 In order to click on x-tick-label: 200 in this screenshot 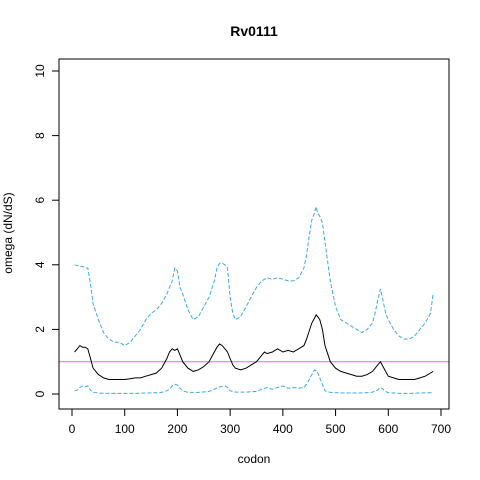, I will do `click(177, 429)`.